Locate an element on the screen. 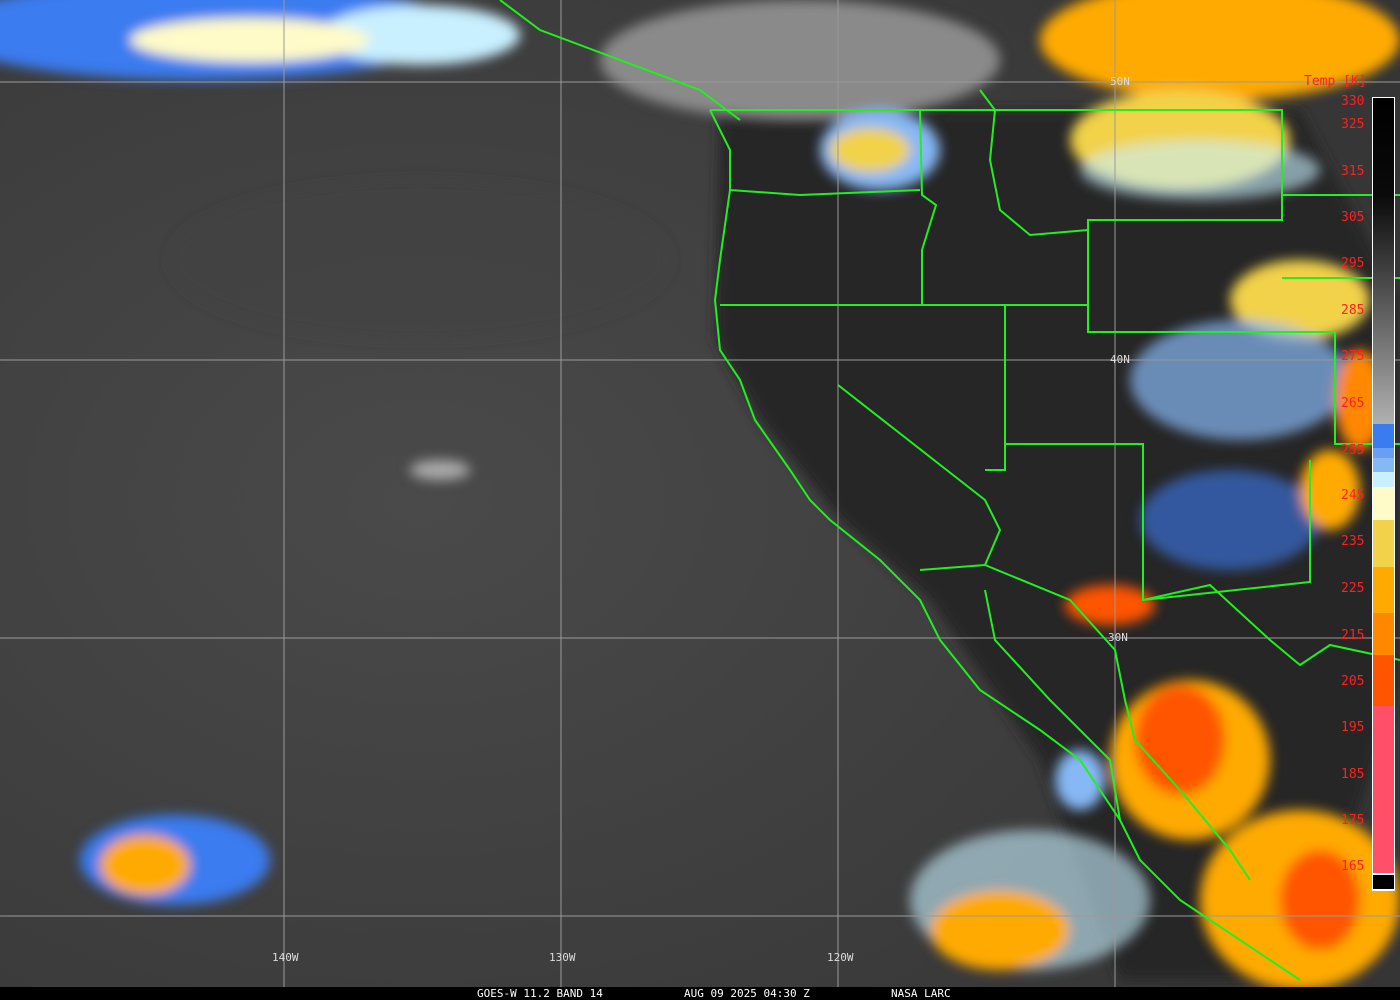 Image resolution: width=1400 pixels, height=1000 pixels. satellite-band-label: GOES-W 11.2 BAND 14 is located at coordinates (540, 993).